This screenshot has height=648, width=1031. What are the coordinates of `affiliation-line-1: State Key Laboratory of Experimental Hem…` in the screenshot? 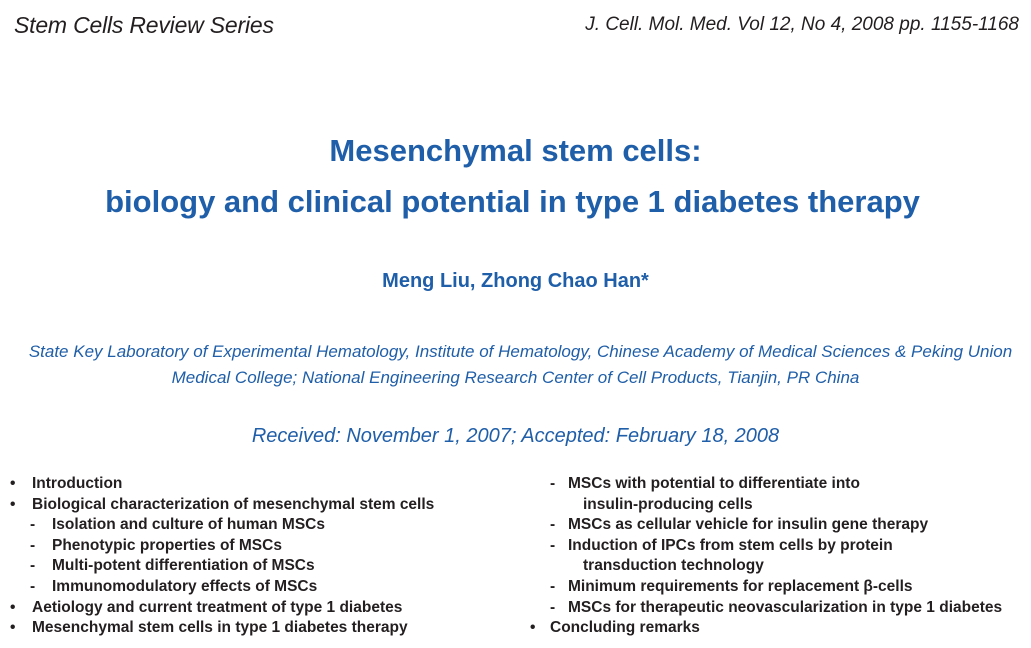 It's located at (520, 351).